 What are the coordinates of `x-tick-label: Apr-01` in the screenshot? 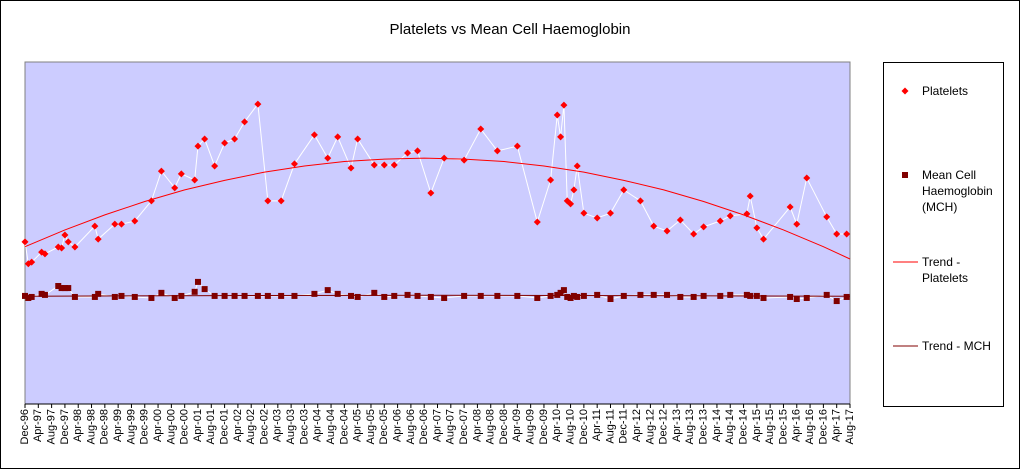 It's located at (198, 425).